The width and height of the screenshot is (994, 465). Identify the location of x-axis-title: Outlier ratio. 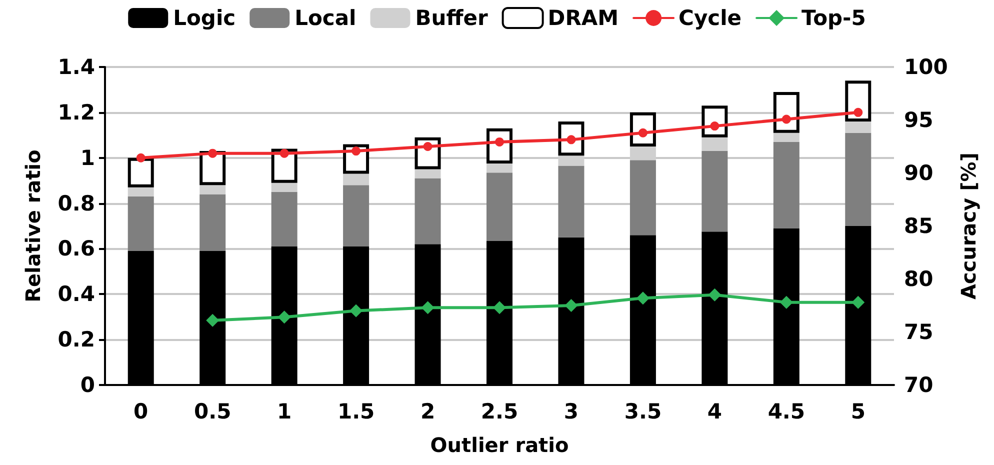
(499, 445).